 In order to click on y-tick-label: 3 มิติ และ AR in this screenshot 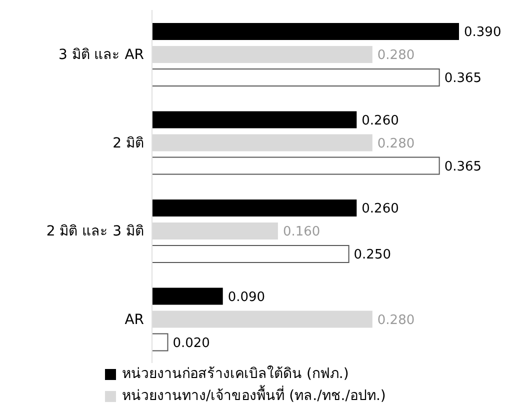, I will do `click(101, 55)`.